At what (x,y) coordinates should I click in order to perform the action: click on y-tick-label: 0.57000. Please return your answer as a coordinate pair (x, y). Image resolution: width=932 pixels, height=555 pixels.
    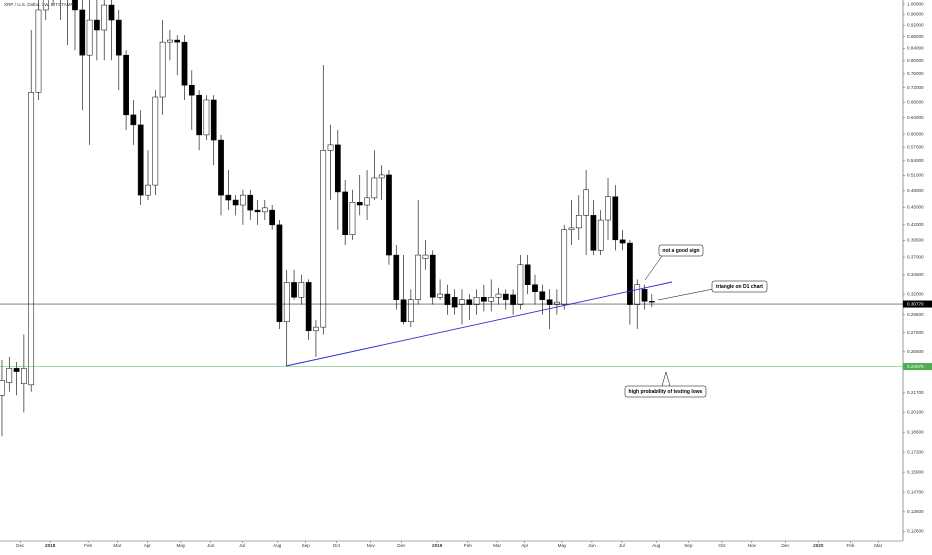
    Looking at the image, I should click on (915, 146).